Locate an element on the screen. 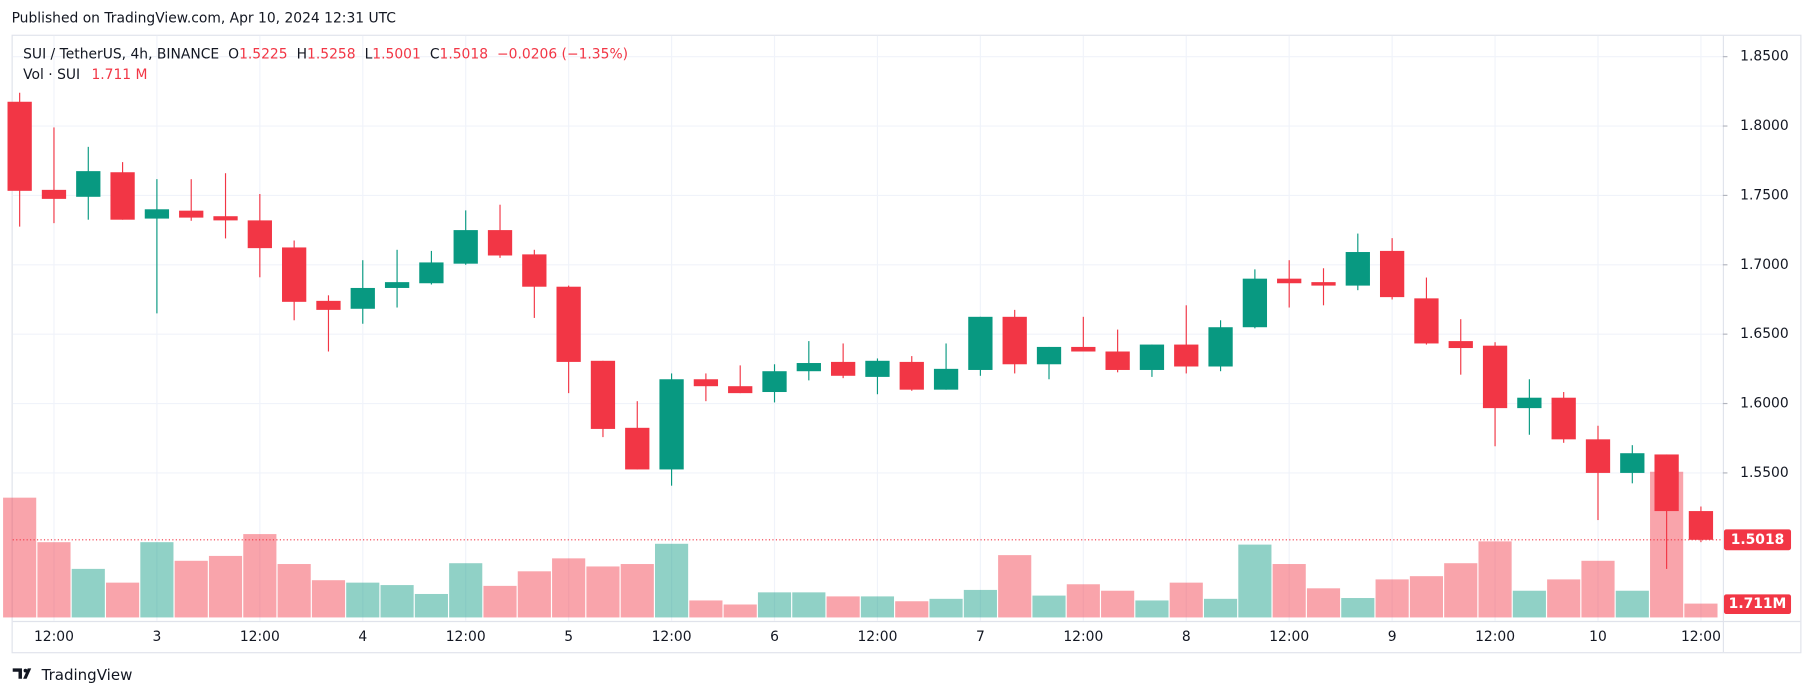 This screenshot has height=697, width=1813. y-tick-label: 1.6500 is located at coordinates (1764, 334).